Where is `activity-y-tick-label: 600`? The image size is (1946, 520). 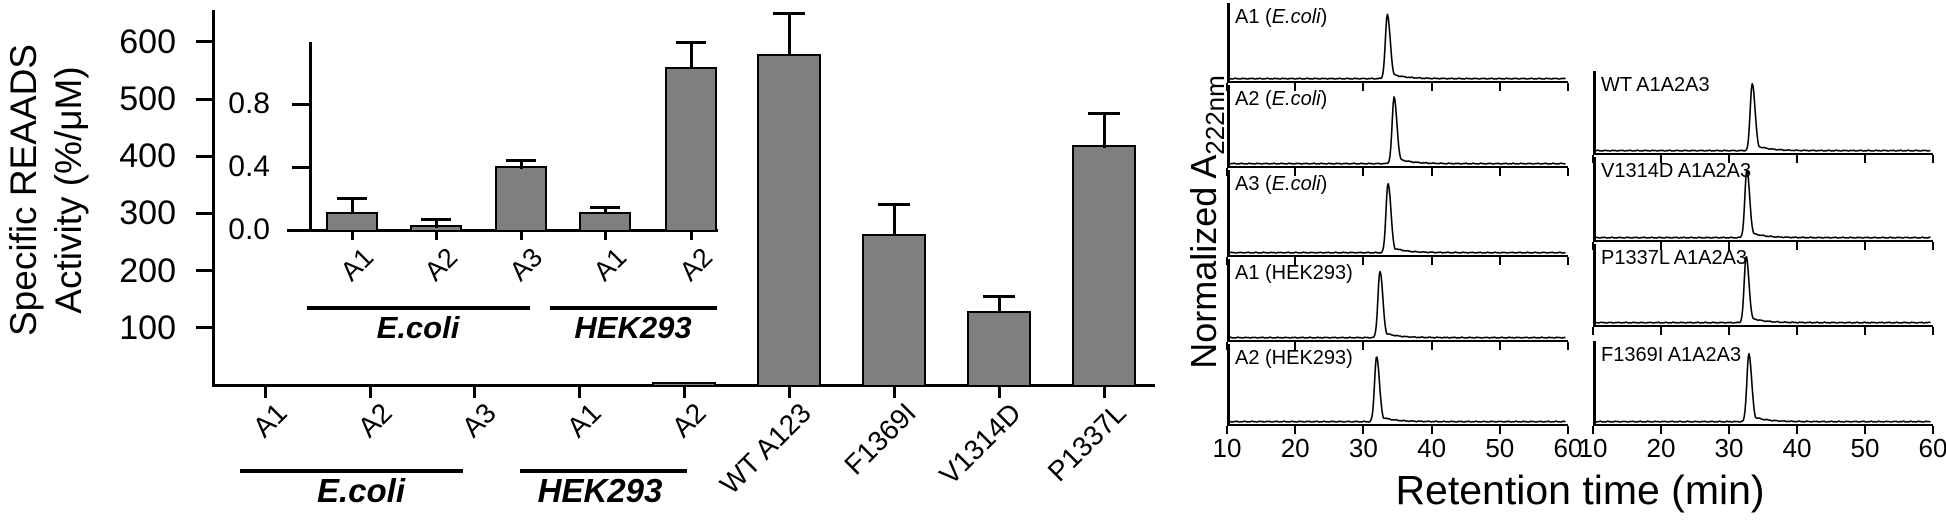
activity-y-tick-label: 600 is located at coordinates (147, 41).